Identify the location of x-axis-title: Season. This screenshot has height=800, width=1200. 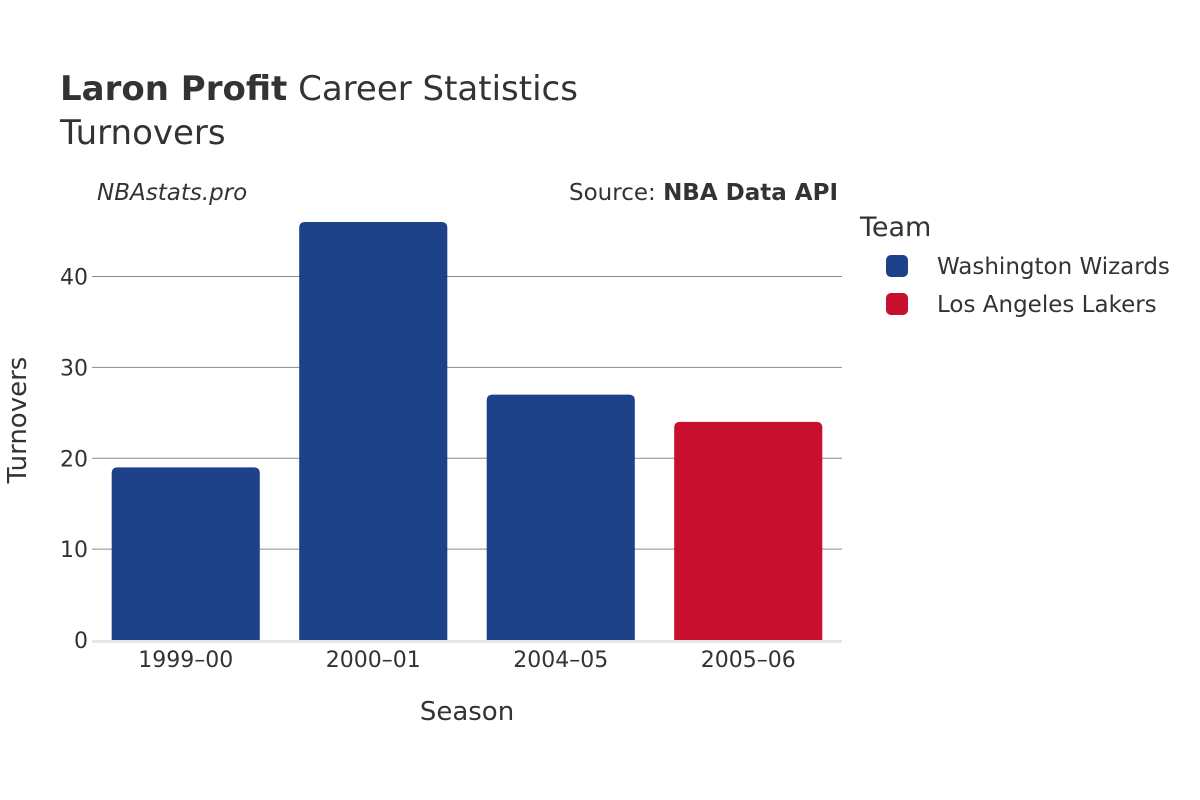
(467, 712).